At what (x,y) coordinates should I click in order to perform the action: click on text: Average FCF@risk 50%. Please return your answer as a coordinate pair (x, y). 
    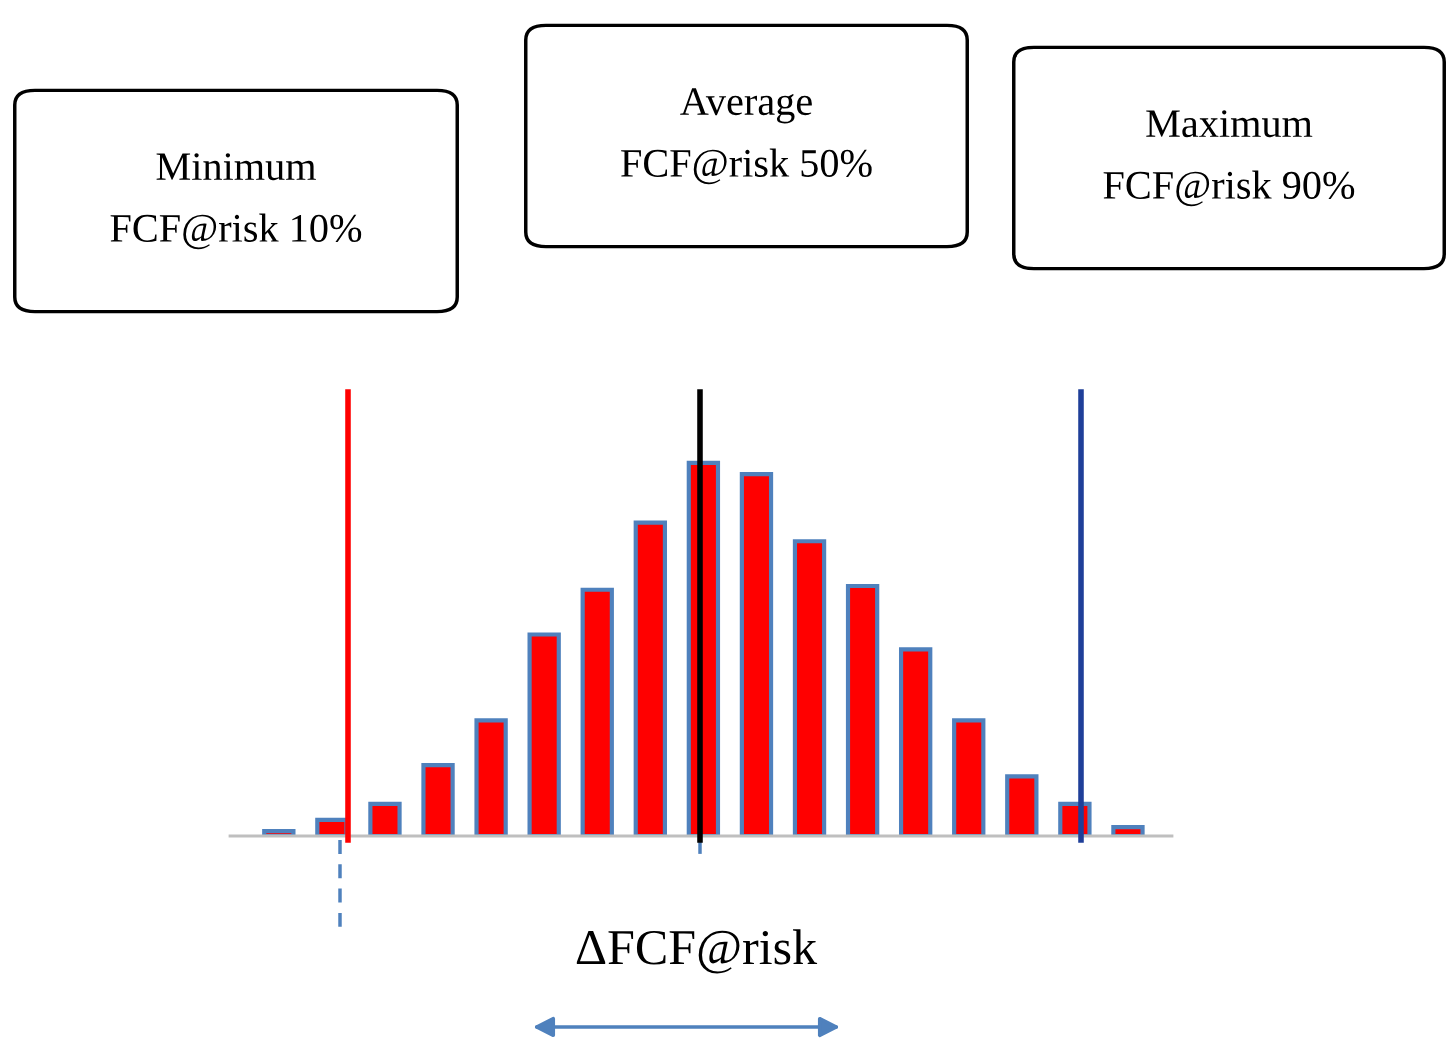
    Looking at the image, I should click on (746, 136).